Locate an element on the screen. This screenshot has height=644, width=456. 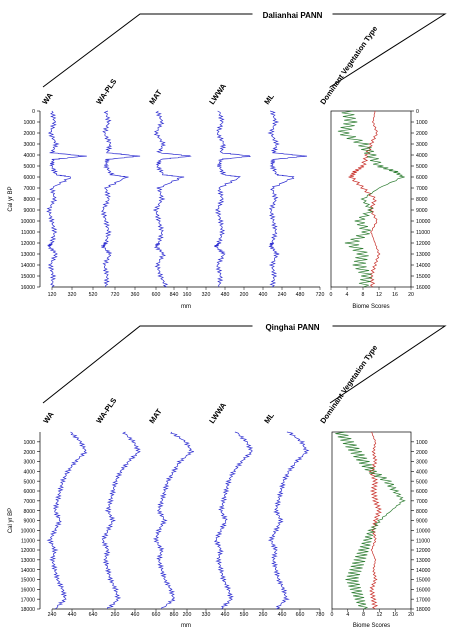
x-tick-label: 360 is located at coordinates (135, 295).